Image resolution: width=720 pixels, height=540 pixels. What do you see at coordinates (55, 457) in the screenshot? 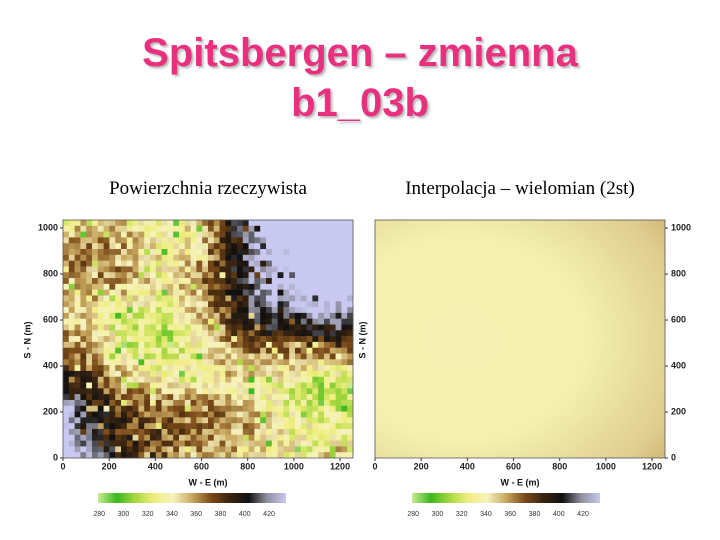
I see `y-tick-label: 0` at bounding box center [55, 457].